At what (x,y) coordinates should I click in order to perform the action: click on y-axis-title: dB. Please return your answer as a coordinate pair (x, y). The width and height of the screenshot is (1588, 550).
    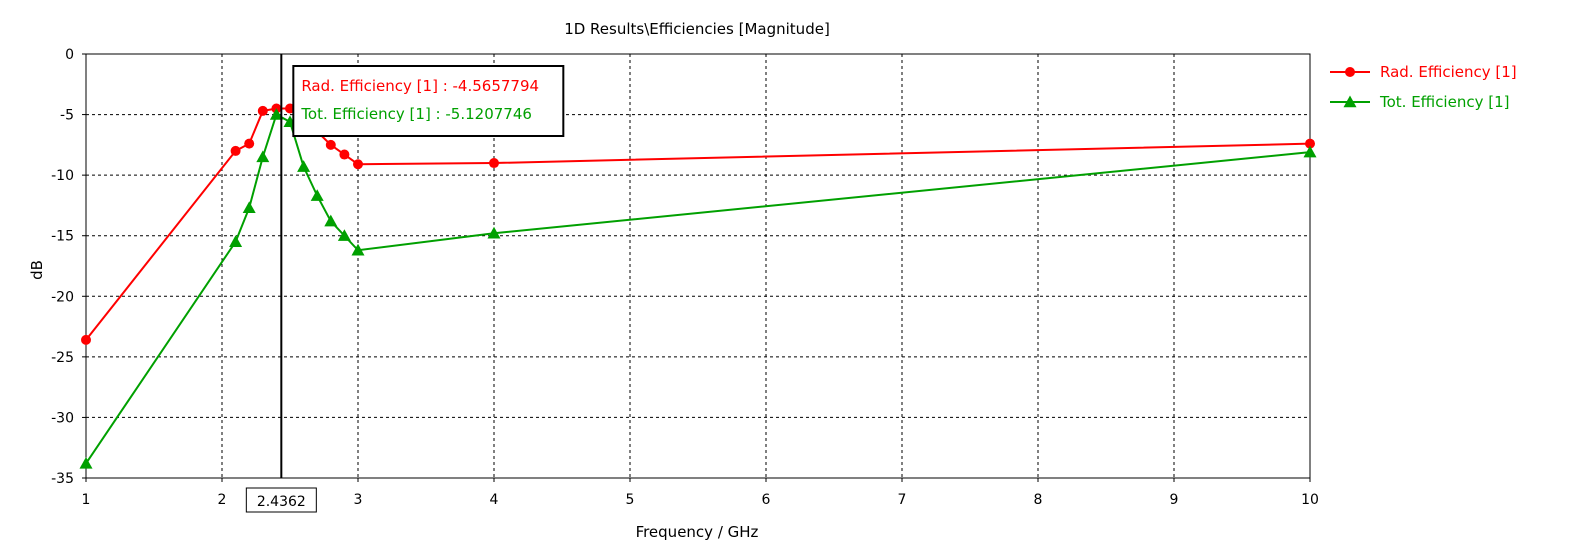
    Looking at the image, I should click on (37, 270).